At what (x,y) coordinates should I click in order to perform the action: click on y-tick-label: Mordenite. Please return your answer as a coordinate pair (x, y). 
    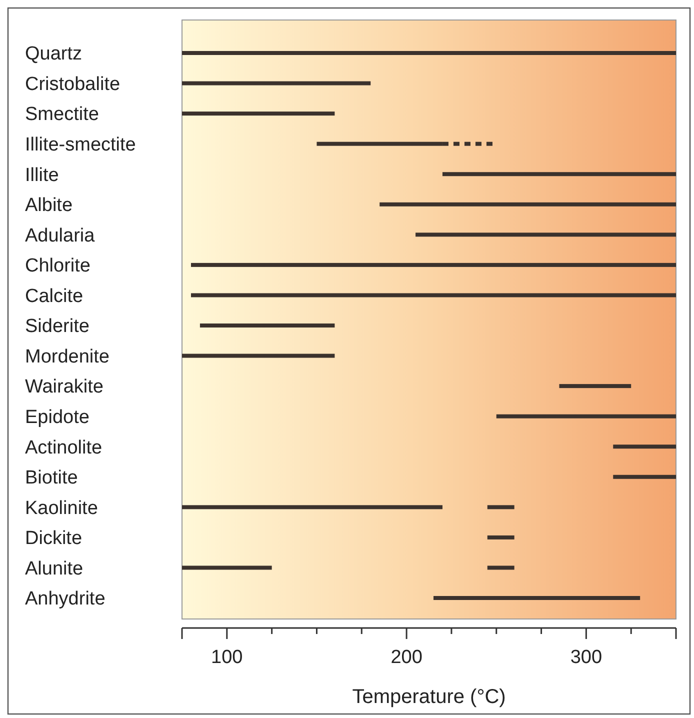
    Looking at the image, I should click on (67, 357).